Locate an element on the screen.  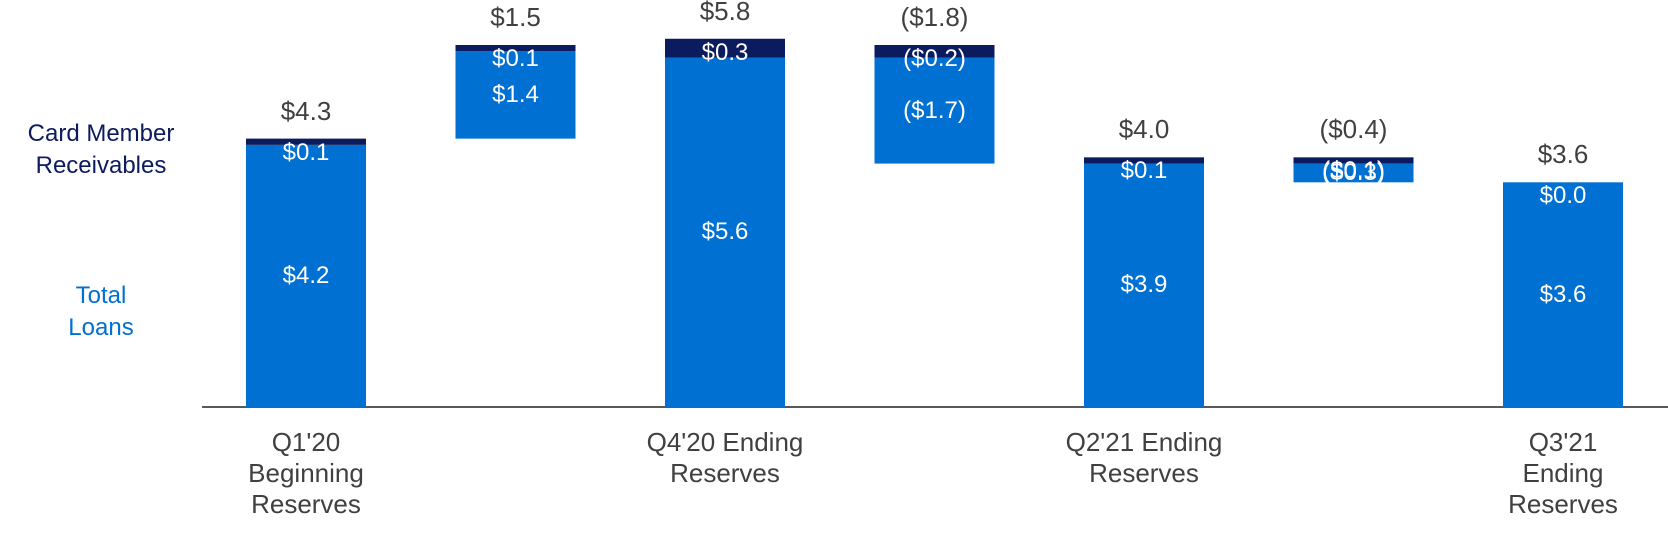
total-label: $4.3 is located at coordinates (306, 110).